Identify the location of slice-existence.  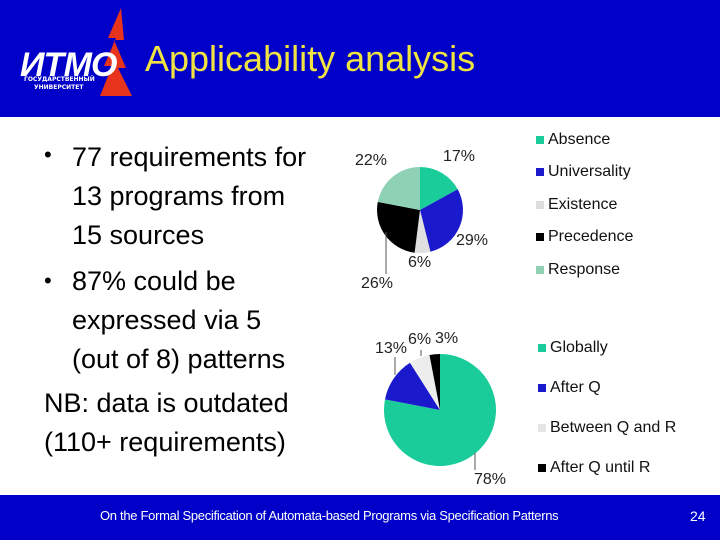
(422, 232).